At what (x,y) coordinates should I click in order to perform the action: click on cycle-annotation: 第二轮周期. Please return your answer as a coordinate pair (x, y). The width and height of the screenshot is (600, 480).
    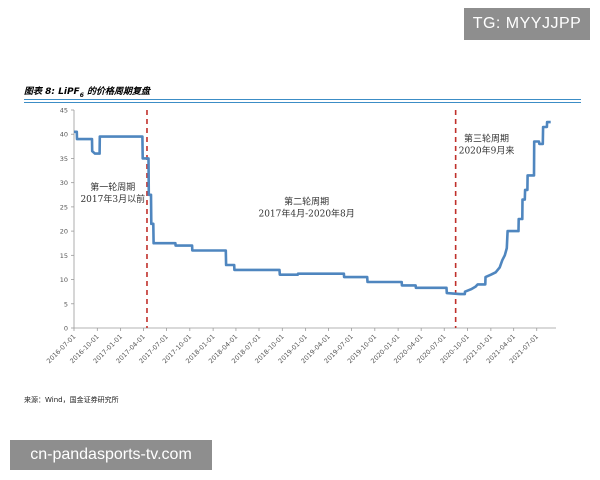
    Looking at the image, I should click on (306, 201).